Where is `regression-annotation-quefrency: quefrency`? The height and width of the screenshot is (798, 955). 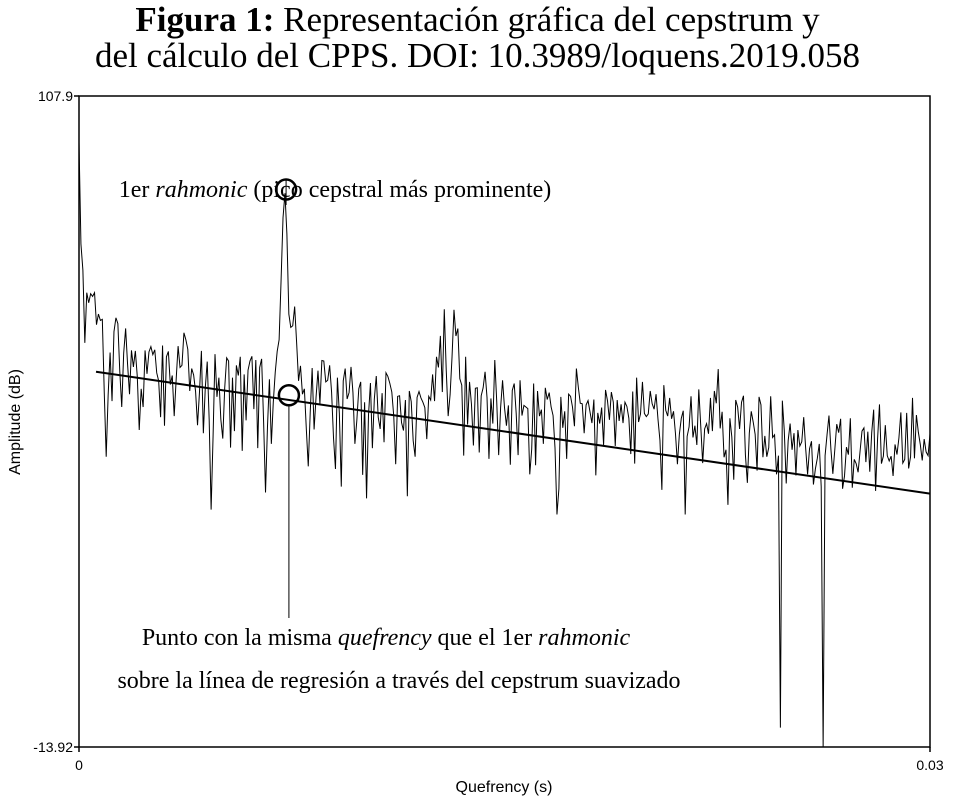
regression-annotation-quefrency: quefrency is located at coordinates (385, 638).